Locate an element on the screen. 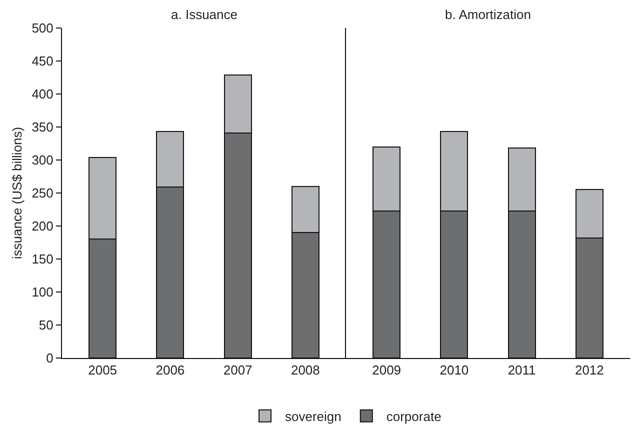  legend-label: corporate is located at coordinates (414, 416).